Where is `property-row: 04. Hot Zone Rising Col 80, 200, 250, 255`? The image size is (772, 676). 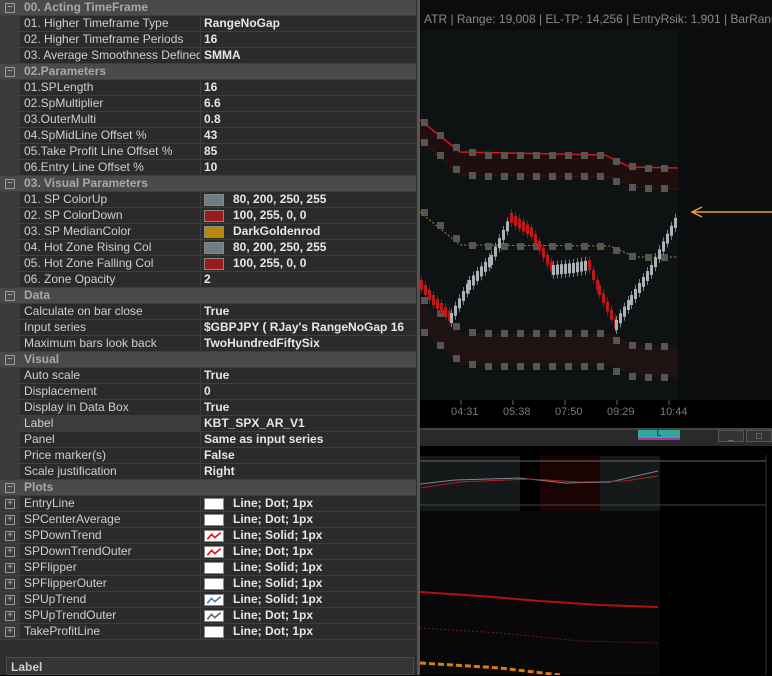 property-row: 04. Hot Zone Rising Col 80, 200, 250, 255 is located at coordinates (208, 248).